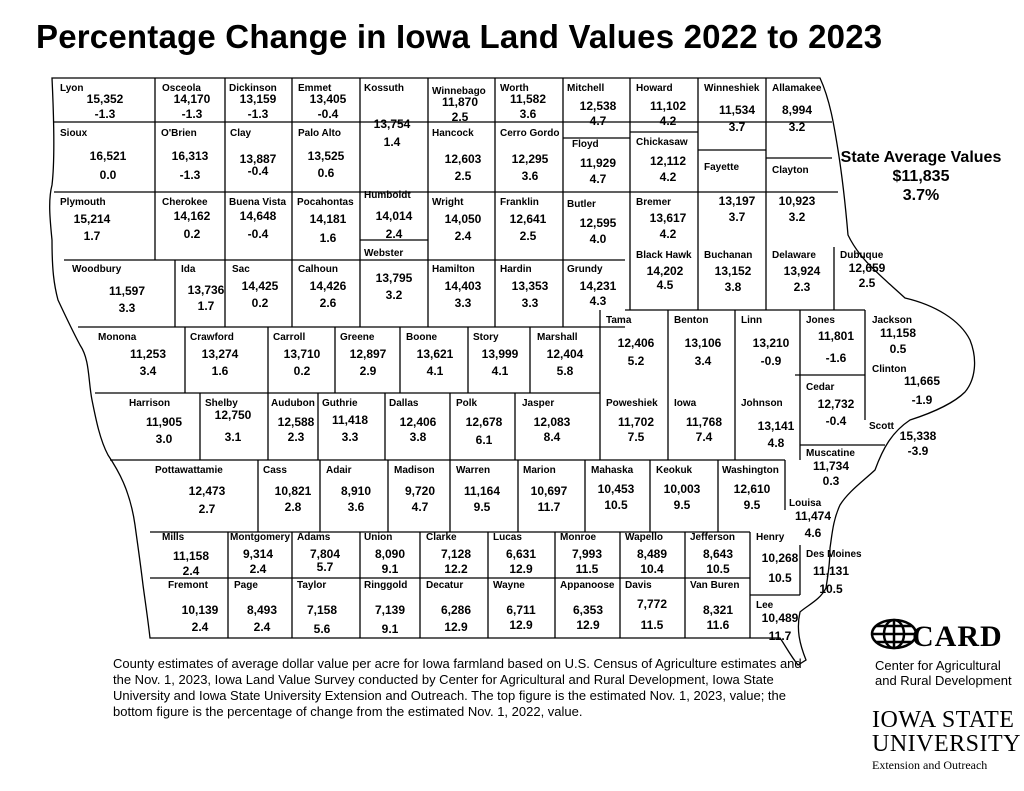  What do you see at coordinates (394, 278) in the screenshot?
I see `county-value: 13,795` at bounding box center [394, 278].